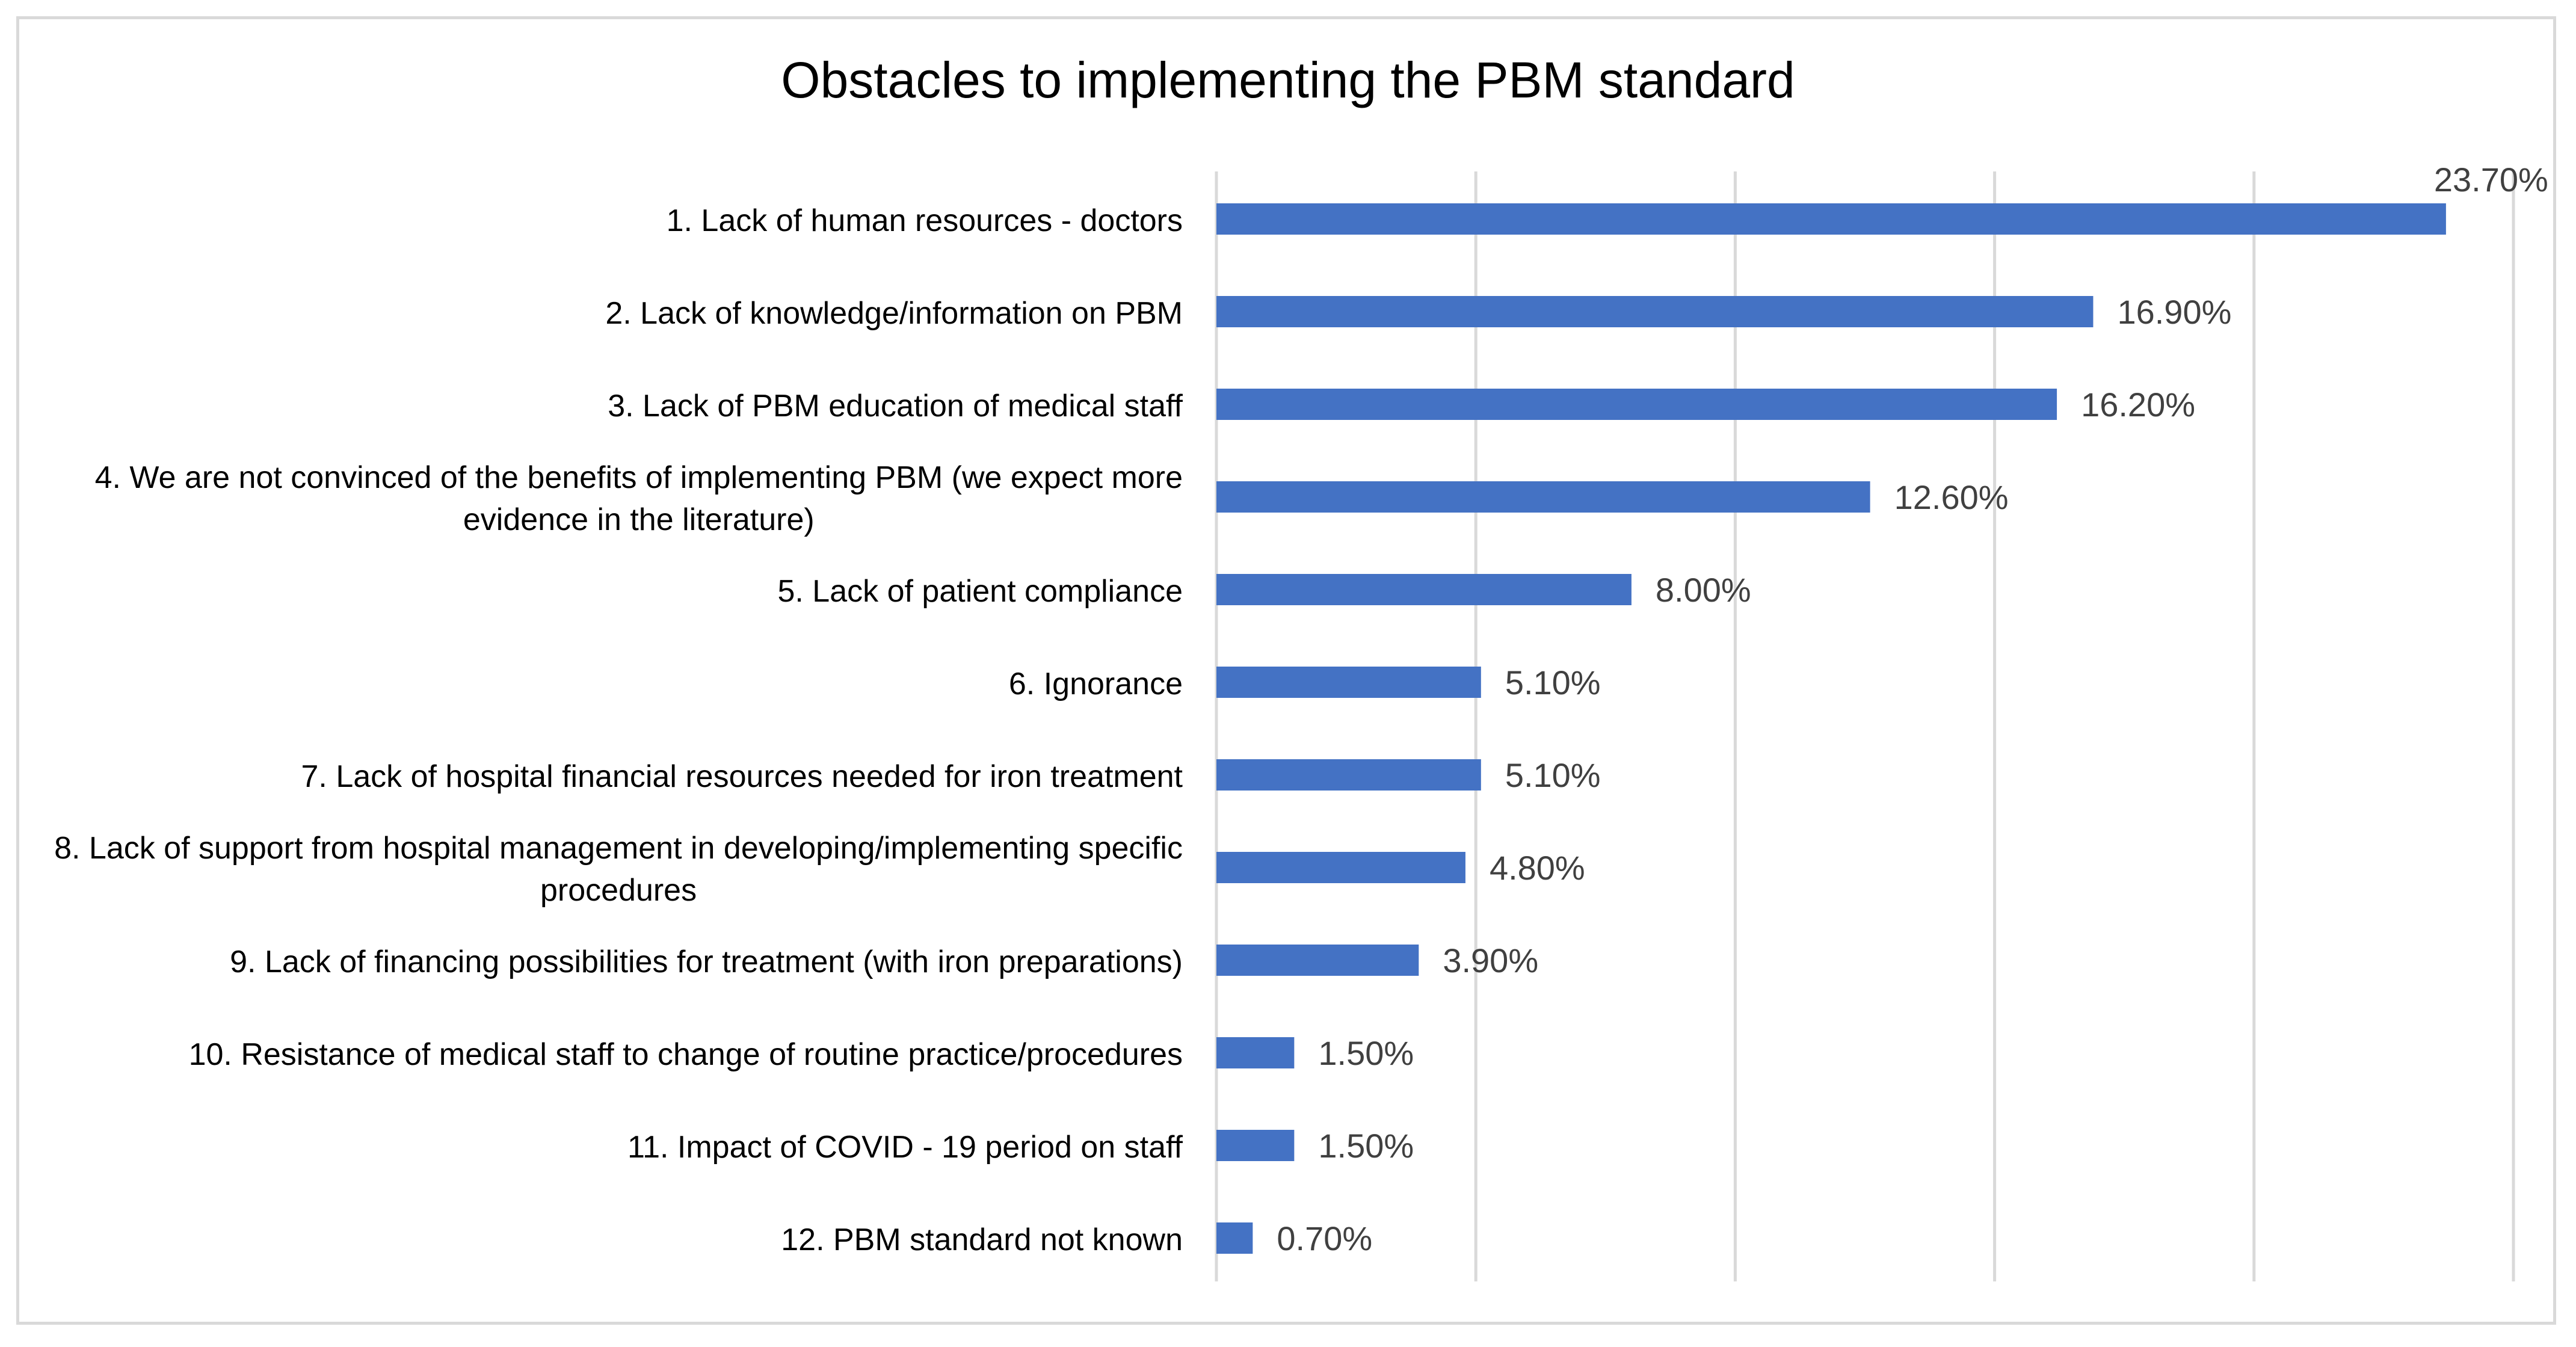 The image size is (2576, 1347). I want to click on data-label: 16.90%, so click(2174, 312).